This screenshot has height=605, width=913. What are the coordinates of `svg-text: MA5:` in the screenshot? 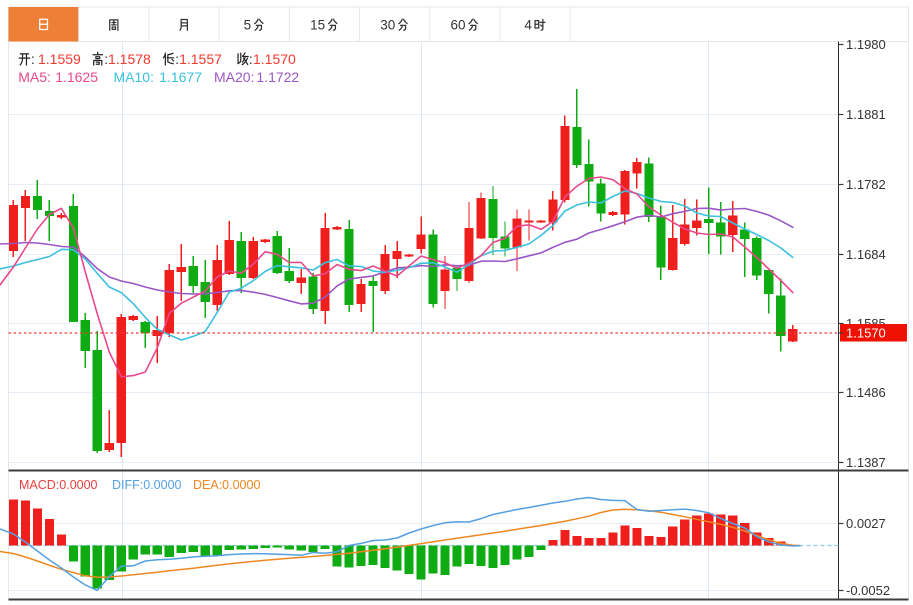 It's located at (34, 77).